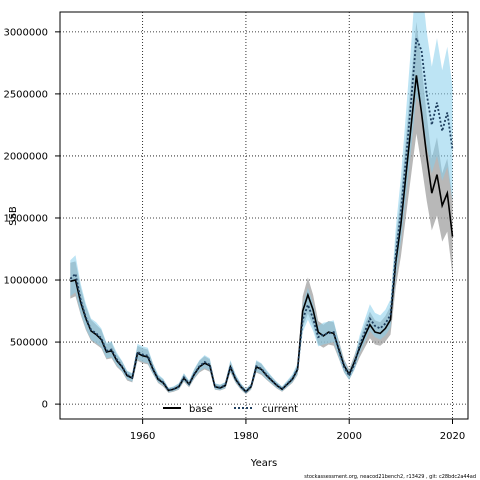 The width and height of the screenshot is (480, 480). Describe the element at coordinates (452, 436) in the screenshot. I see `x-tick-label: 2020` at that location.